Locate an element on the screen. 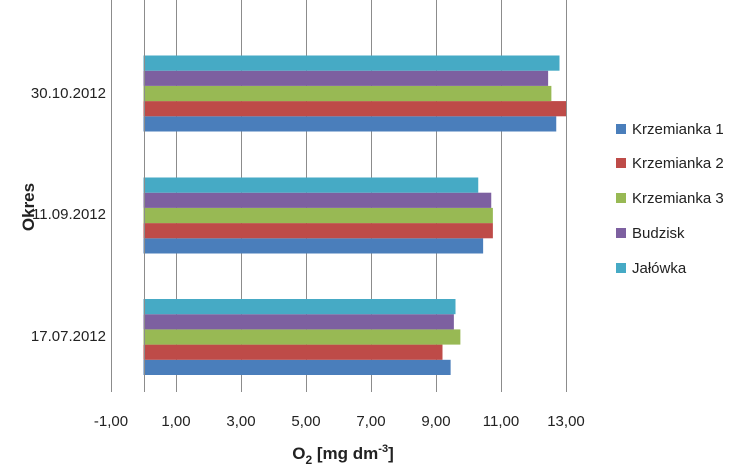 Image resolution: width=746 pixels, height=475 pixels. x-axis-title-post: ] is located at coordinates (391, 453).